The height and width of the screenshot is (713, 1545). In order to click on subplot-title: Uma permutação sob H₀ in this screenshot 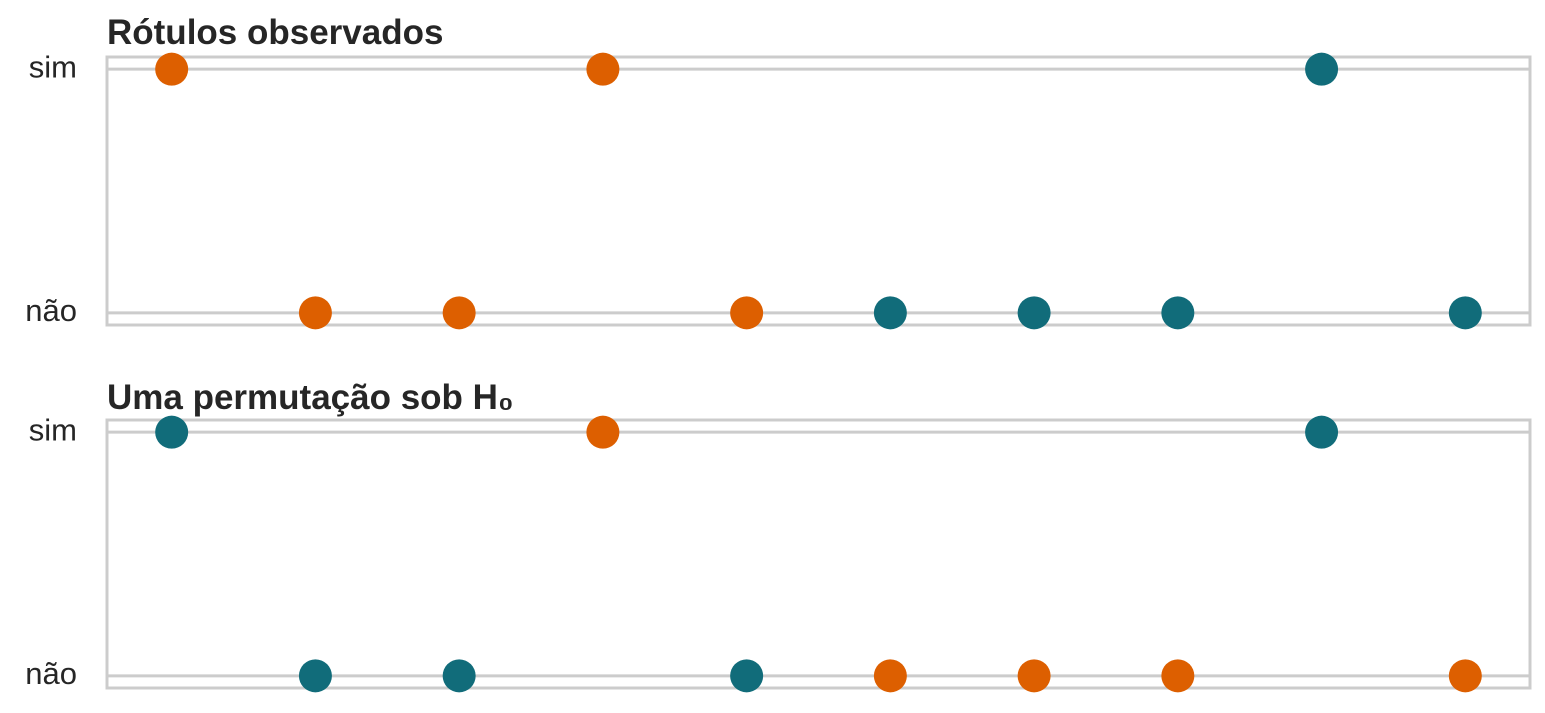, I will do `click(310, 397)`.